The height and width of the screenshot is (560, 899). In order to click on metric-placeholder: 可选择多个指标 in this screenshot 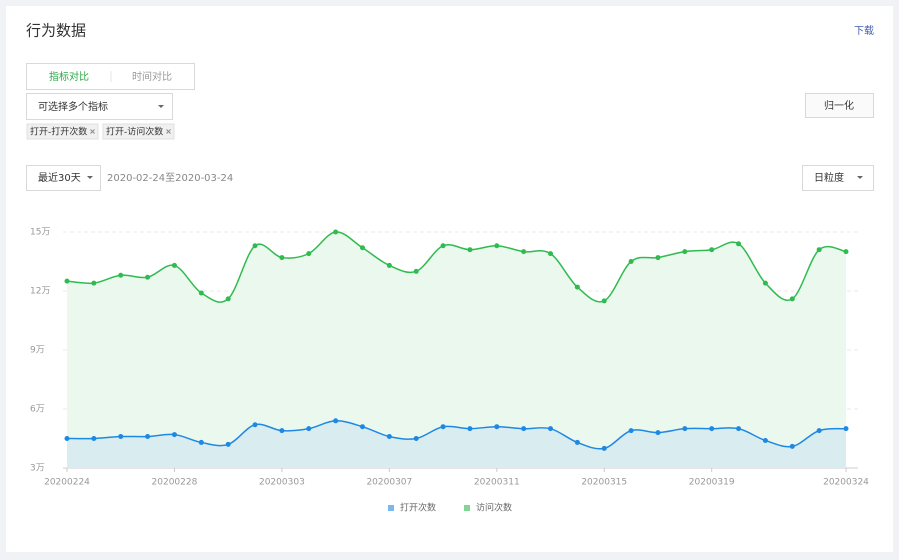, I will do `click(73, 106)`.